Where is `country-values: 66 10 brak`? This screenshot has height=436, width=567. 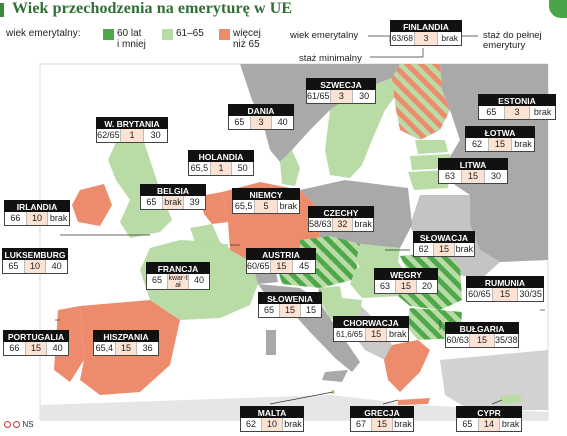
country-values: 66 10 brak is located at coordinates (37, 219).